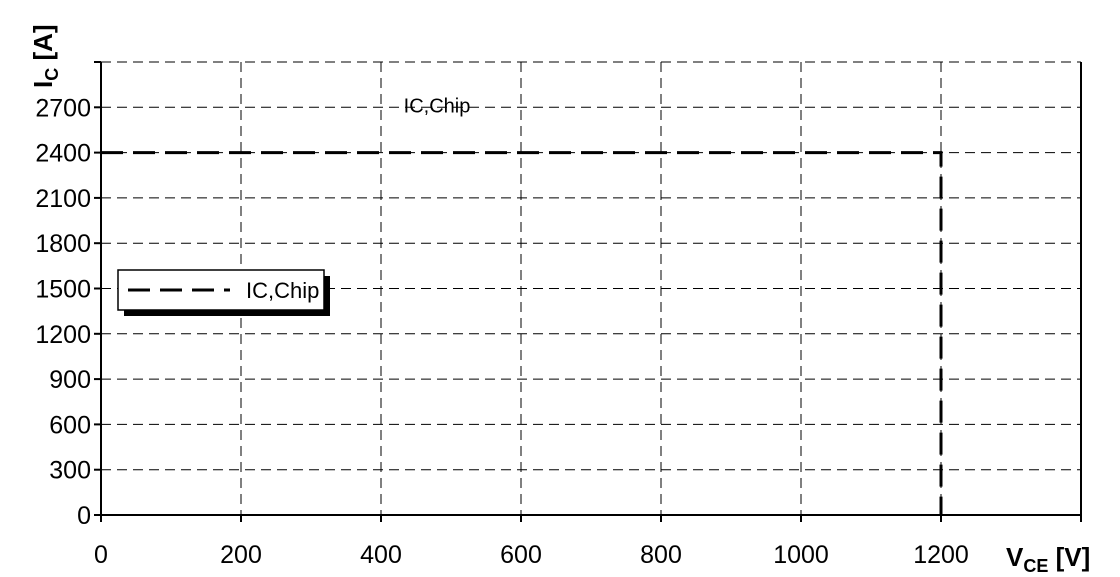 This screenshot has height=577, width=1120. I want to click on x-tick-label: 600, so click(521, 555).